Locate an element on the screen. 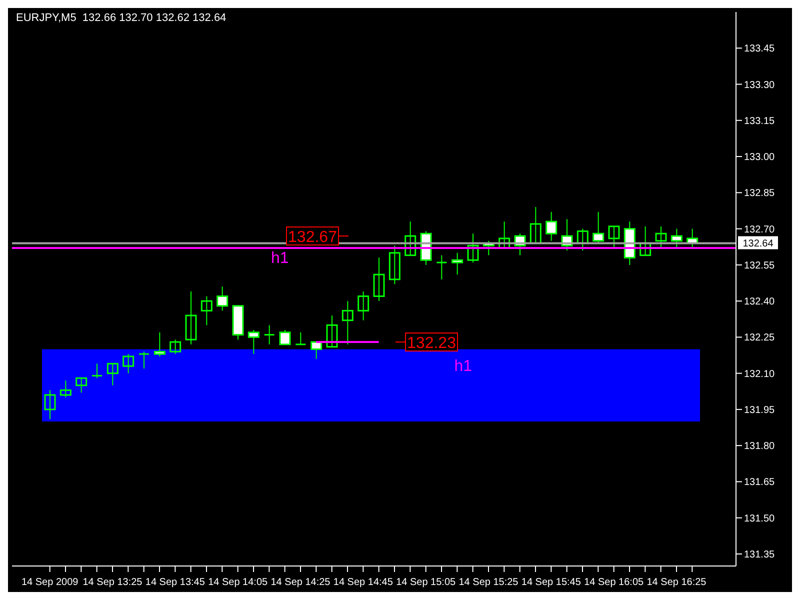  annotation: 132.23 is located at coordinates (431, 343).